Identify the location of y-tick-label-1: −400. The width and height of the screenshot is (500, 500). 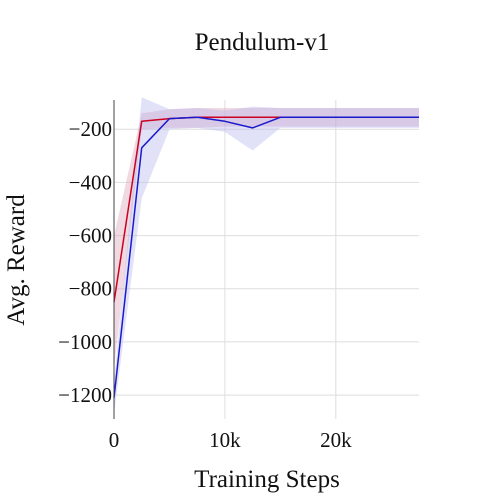
(90, 182).